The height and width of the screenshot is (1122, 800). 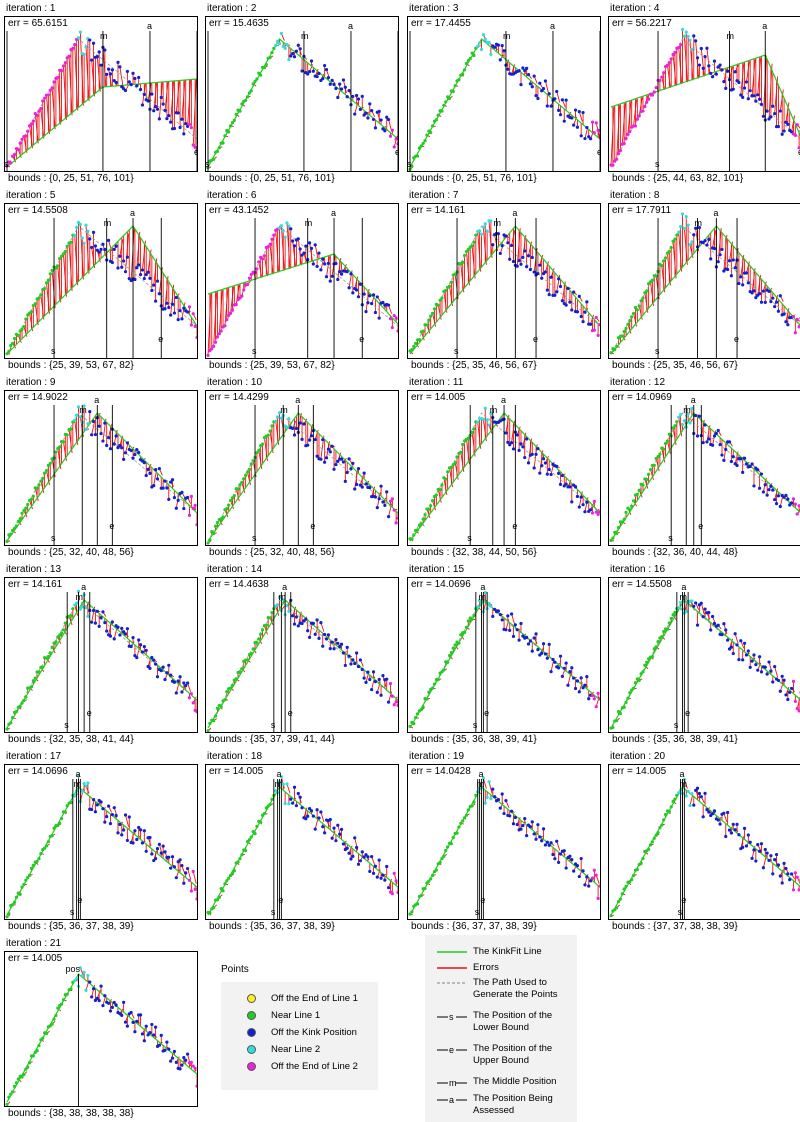 What do you see at coordinates (239, 210) in the screenshot?
I see `error-value: err = 43.1452` at bounding box center [239, 210].